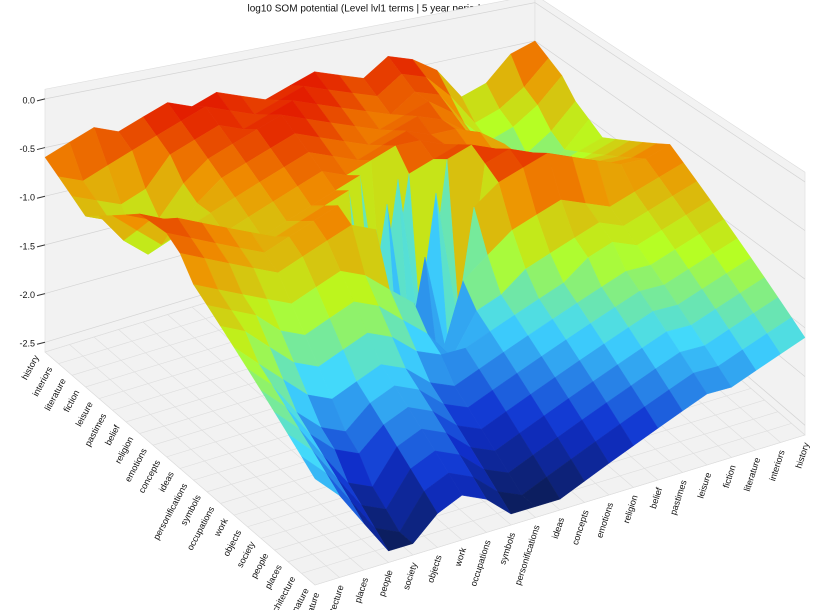 This screenshot has width=830, height=610. Describe the element at coordinates (604, 520) in the screenshot. I see `right-axis-label: emotions` at that location.